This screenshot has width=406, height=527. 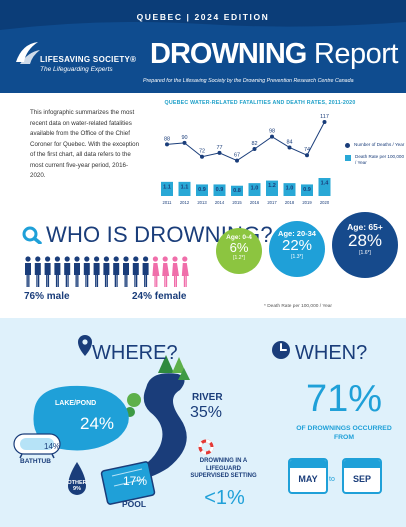 What do you see at coordinates (245, 141) in the screenshot?
I see `deaths-line` at bounding box center [245, 141].